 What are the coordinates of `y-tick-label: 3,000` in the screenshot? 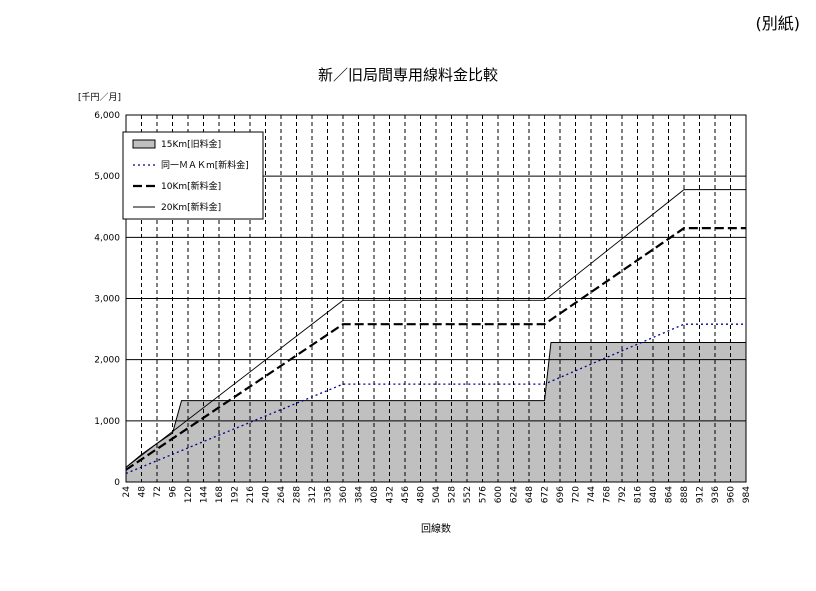 It's located at (107, 300).